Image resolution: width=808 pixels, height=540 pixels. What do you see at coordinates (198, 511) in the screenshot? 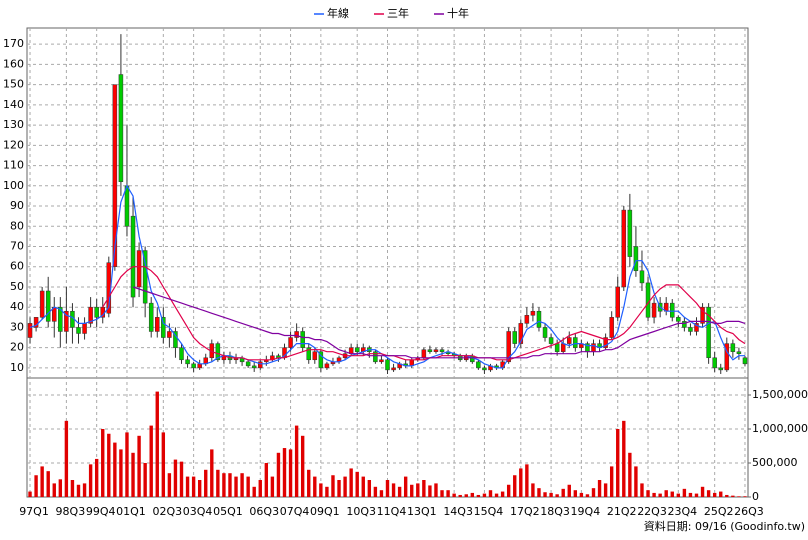
I see `x-tick-label: 03Q4` at bounding box center [198, 511].